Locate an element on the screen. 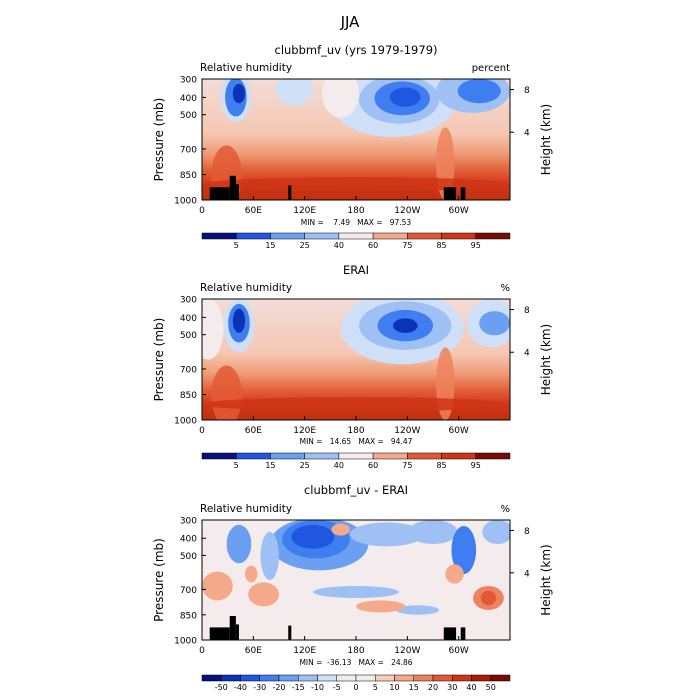  panel-title: clubbmf_uv - ERAI is located at coordinates (356, 490).